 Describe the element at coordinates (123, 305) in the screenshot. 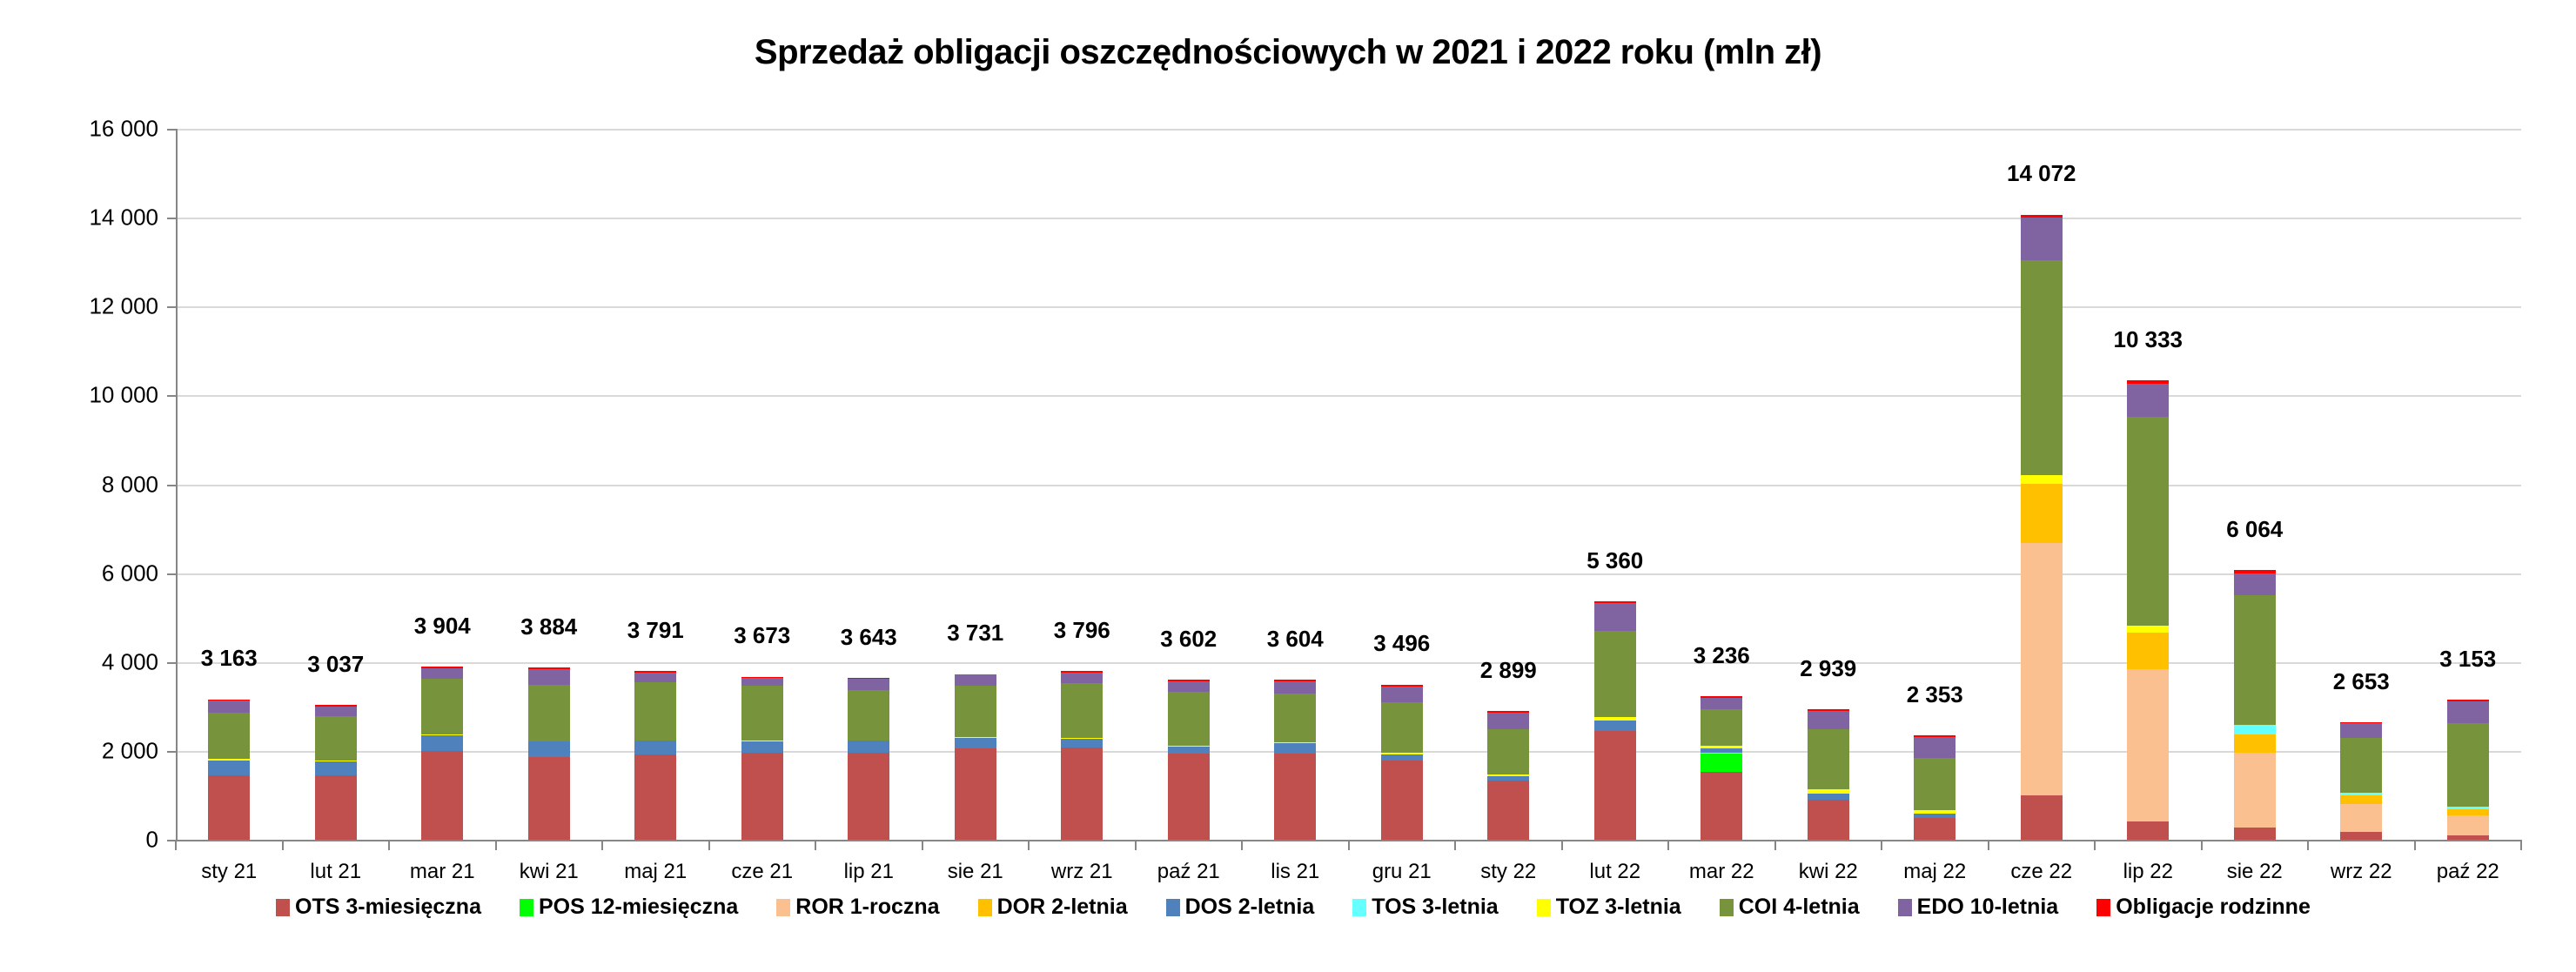

I see `y-tick-label: 12 000` at that location.